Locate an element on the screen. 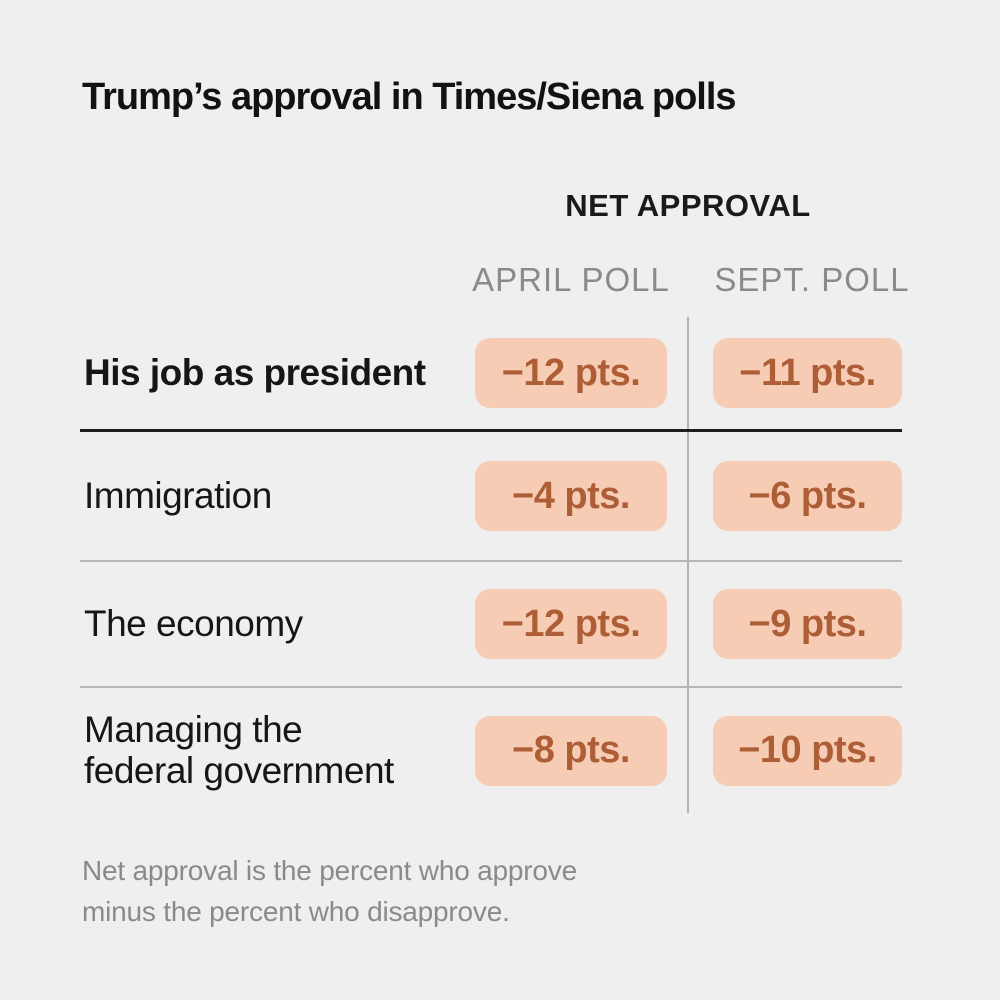 The width and height of the screenshot is (1000, 1000). april-value-pill: −4 pts. is located at coordinates (571, 496).